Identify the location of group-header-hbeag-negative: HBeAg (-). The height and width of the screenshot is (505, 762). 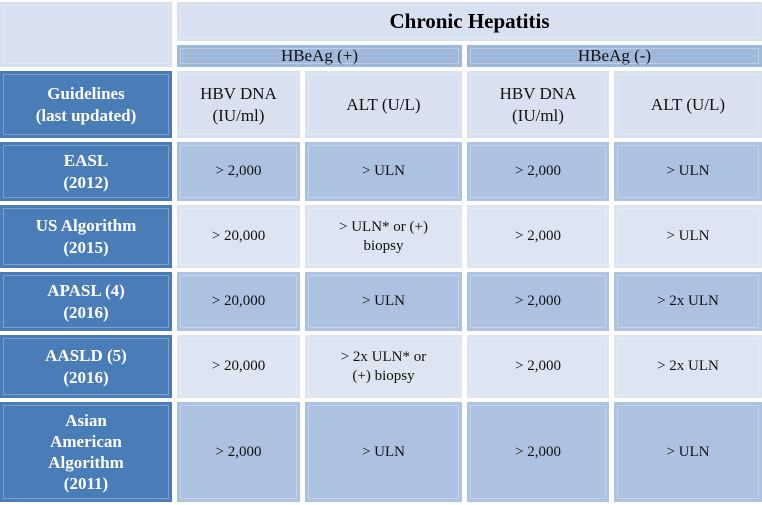
(614, 56).